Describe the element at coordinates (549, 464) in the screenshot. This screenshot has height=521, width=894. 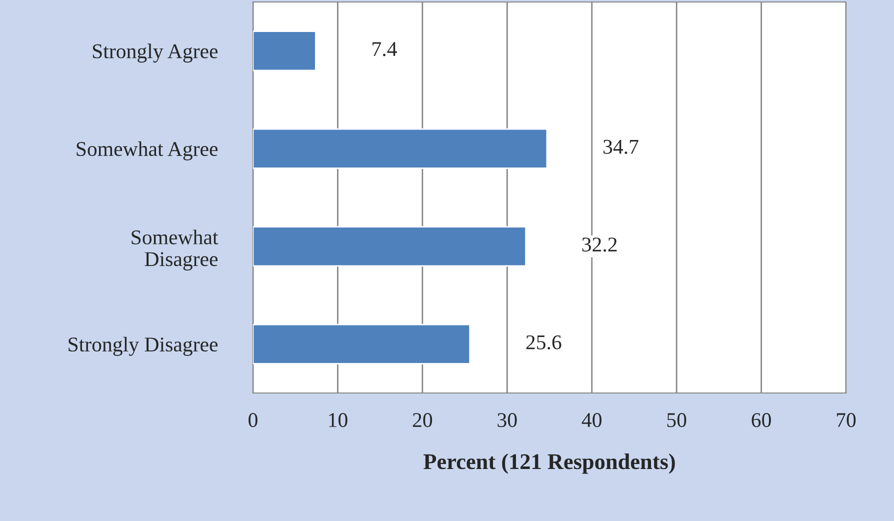
I see `x-axis-title: Percent (121 Respondents)` at that location.